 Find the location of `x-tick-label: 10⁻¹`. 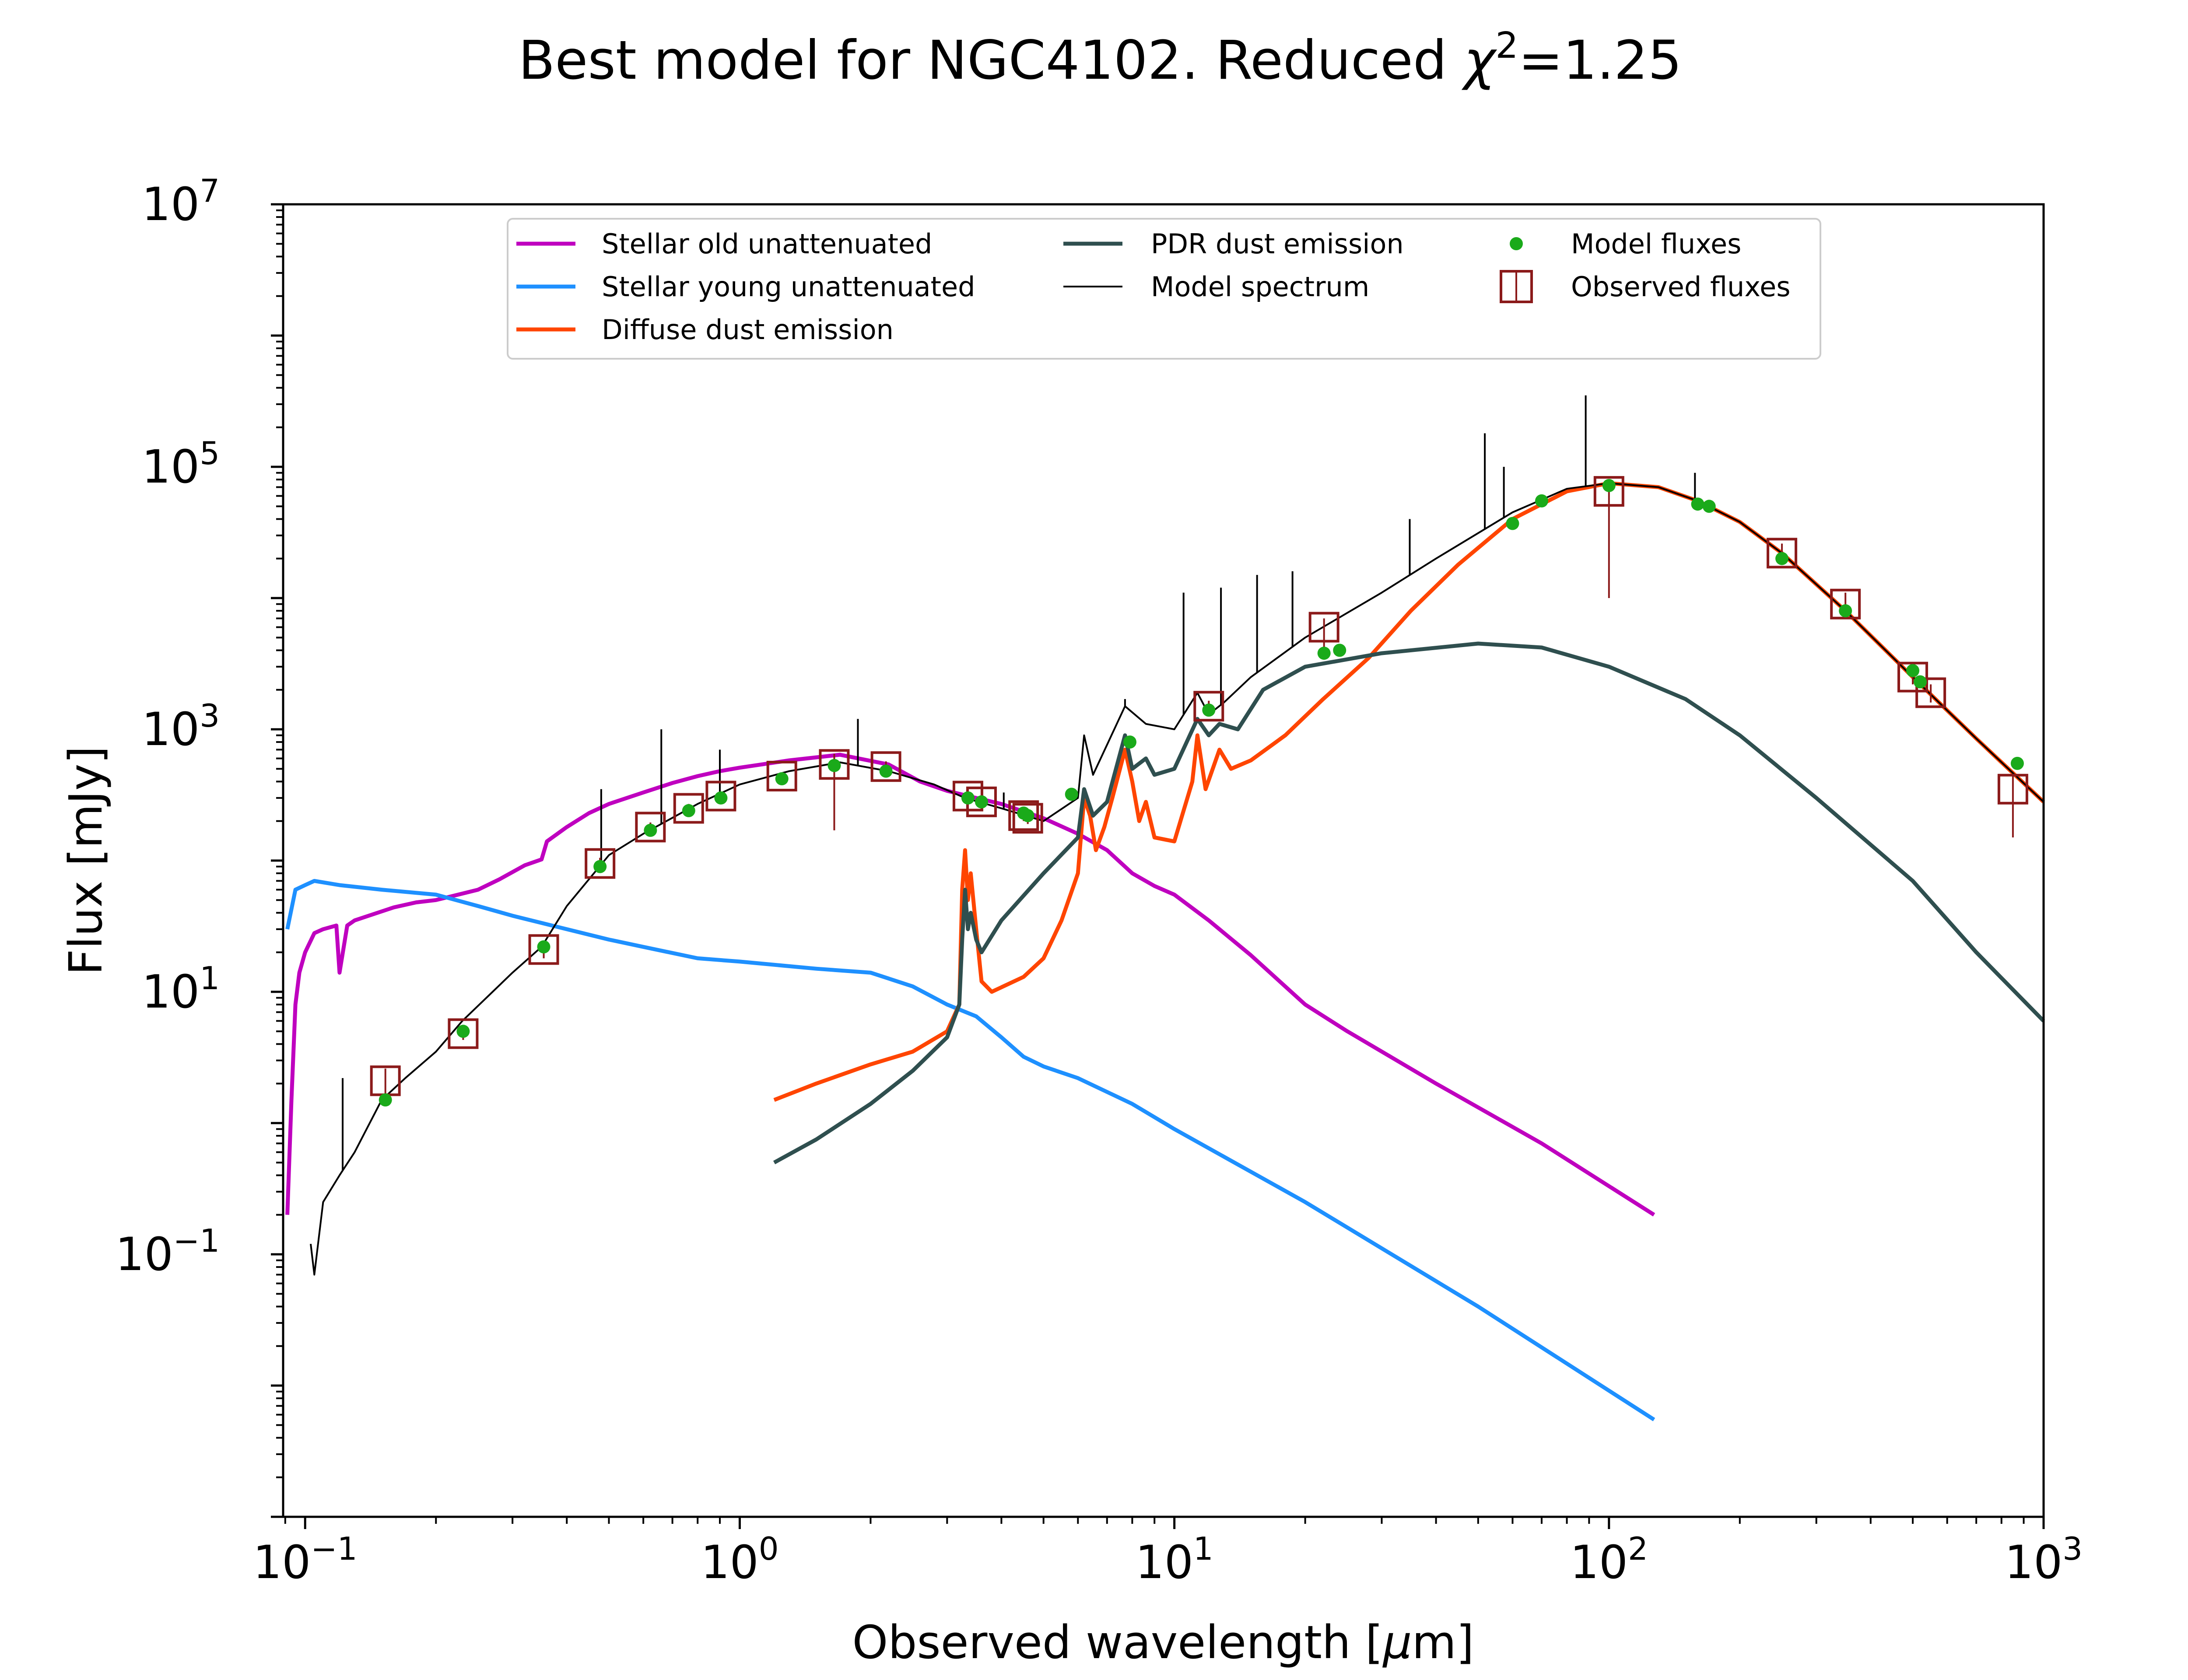

x-tick-label: 10⁻¹ is located at coordinates (305, 1559).